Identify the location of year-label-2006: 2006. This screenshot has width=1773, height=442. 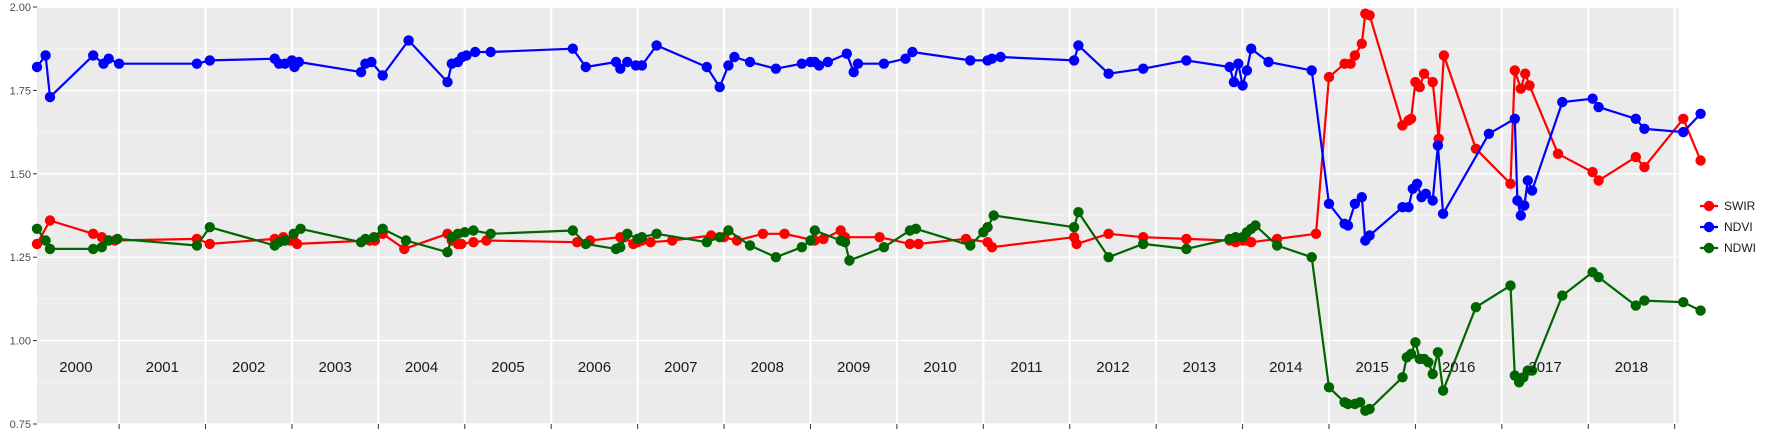
(594, 367).